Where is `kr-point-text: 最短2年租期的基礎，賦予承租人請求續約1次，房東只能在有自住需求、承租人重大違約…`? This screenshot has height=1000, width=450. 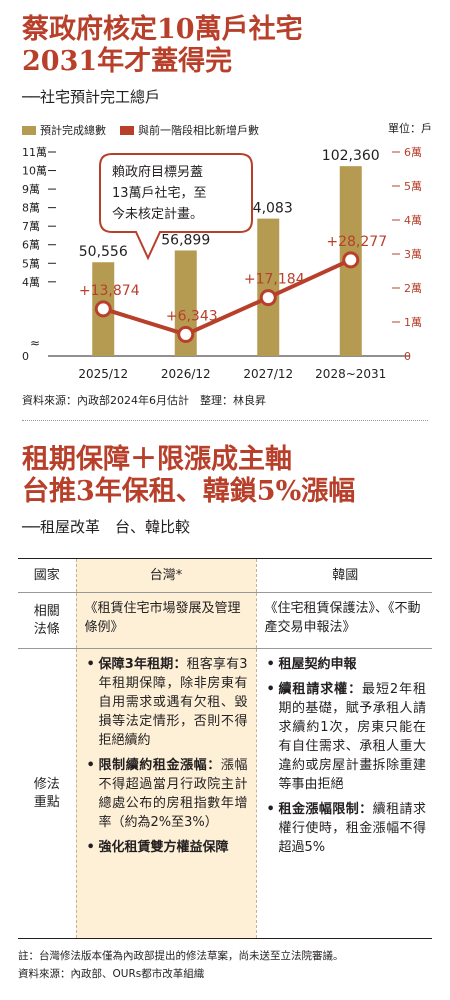 kr-point-text: 最短2年租期的基礎，賦予承租人請求續約1次，房東只能在有自住需求、承租人重大違約… is located at coordinates (352, 737).